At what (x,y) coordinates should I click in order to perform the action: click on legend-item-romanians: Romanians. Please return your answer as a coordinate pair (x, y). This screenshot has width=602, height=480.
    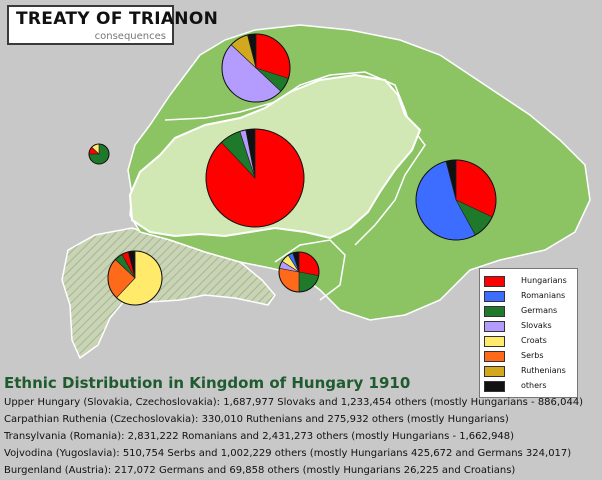
    Looking at the image, I should click on (530, 297).